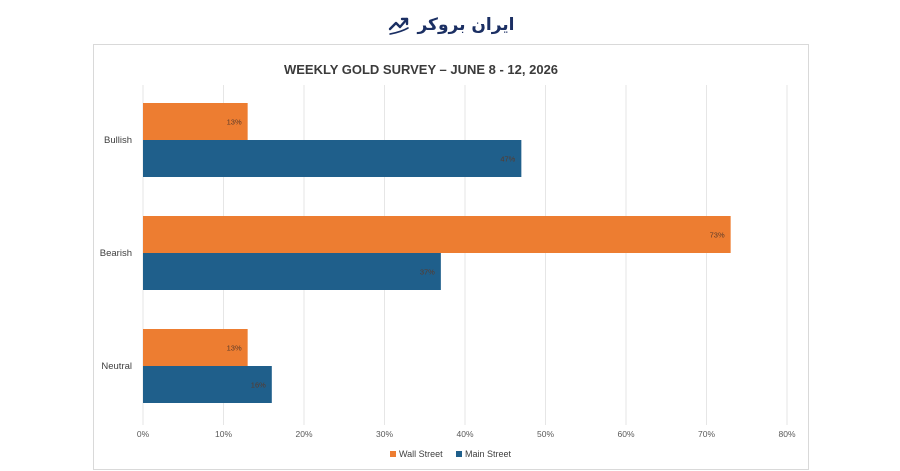  Describe the element at coordinates (421, 69) in the screenshot. I see `chart-title: WEEKLY GOLD SURVEY – JUNE 8 - 12, 2026` at that location.